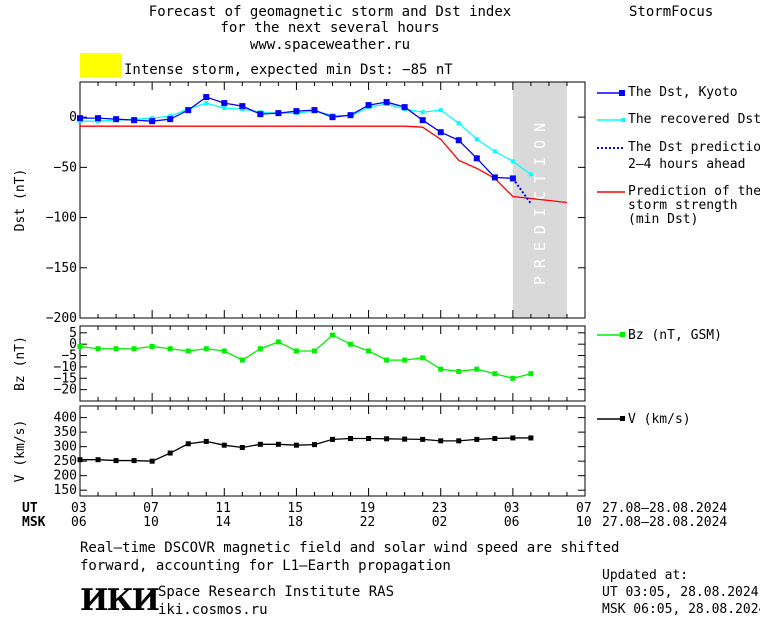  Describe the element at coordinates (622, 334) in the screenshot. I see `legend-bz-marker` at that location.